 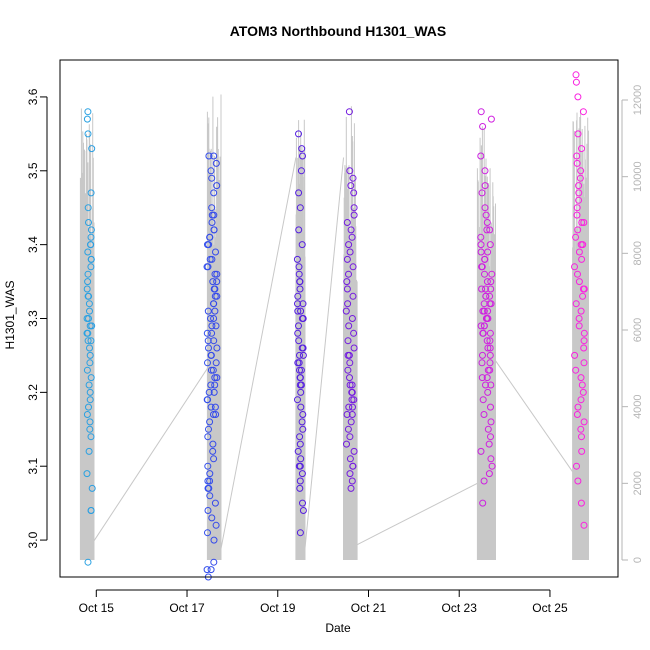 I want to click on y-tick-label: 3.1, so click(x=33, y=466).